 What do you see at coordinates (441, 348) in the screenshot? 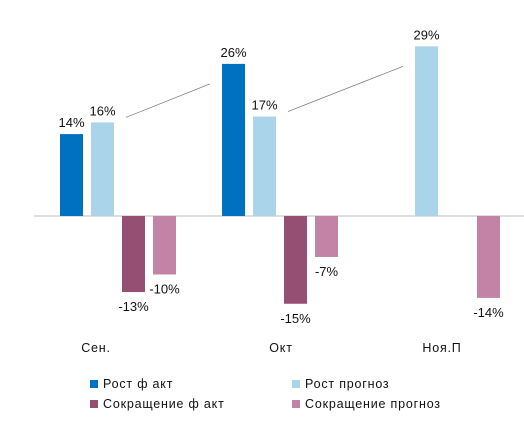
I see `category-label-2: Ноя.П` at bounding box center [441, 348].